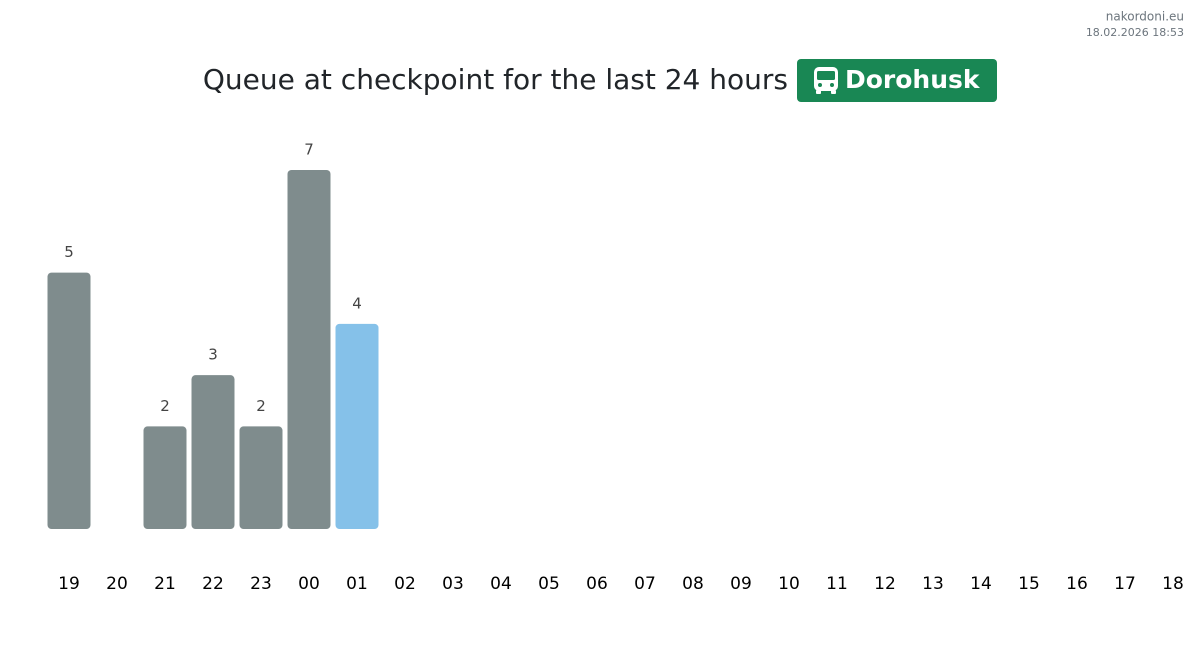 This screenshot has height=651, width=1200. Describe the element at coordinates (645, 584) in the screenshot. I see `x-tick-label: 07` at that location.